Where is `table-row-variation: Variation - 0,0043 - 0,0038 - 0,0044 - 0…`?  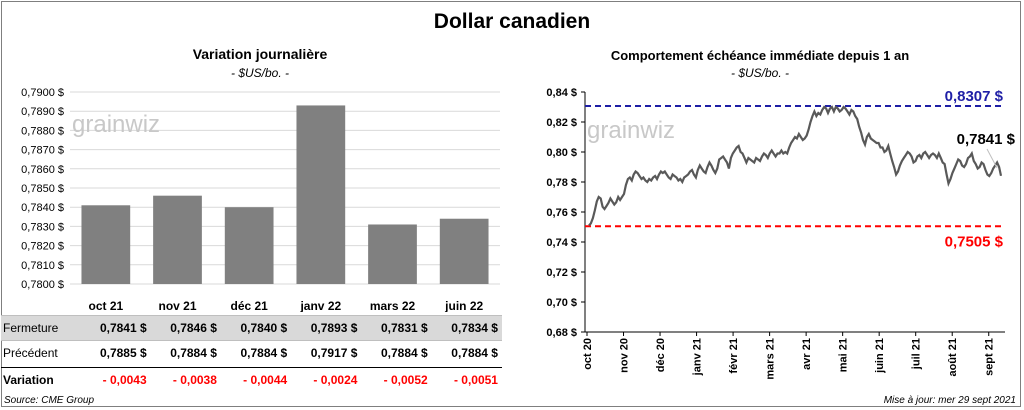 table-row-variation: Variation - 0,0043 - 0,0038 - 0,0044 - 0… is located at coordinates (251, 379).